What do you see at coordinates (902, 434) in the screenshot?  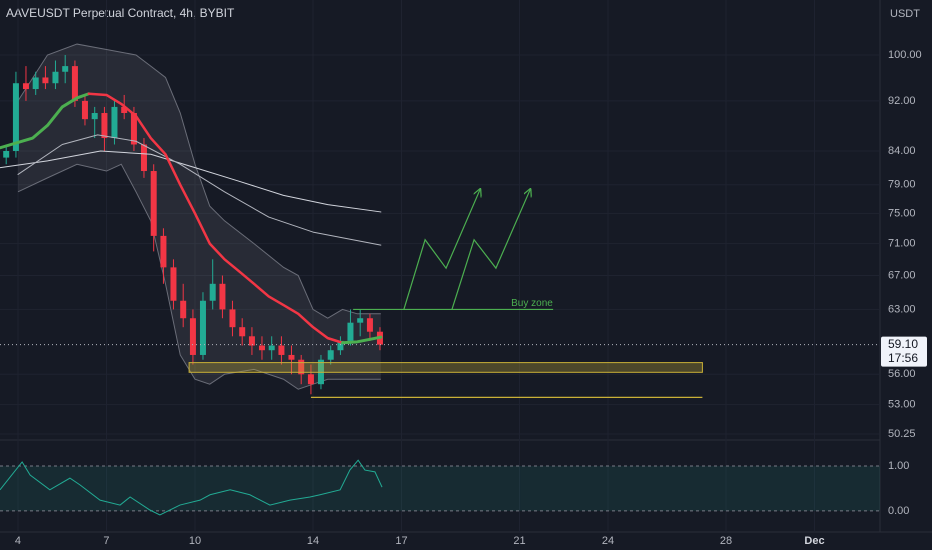 I see `y-tick-label: 50.25` at bounding box center [902, 434].